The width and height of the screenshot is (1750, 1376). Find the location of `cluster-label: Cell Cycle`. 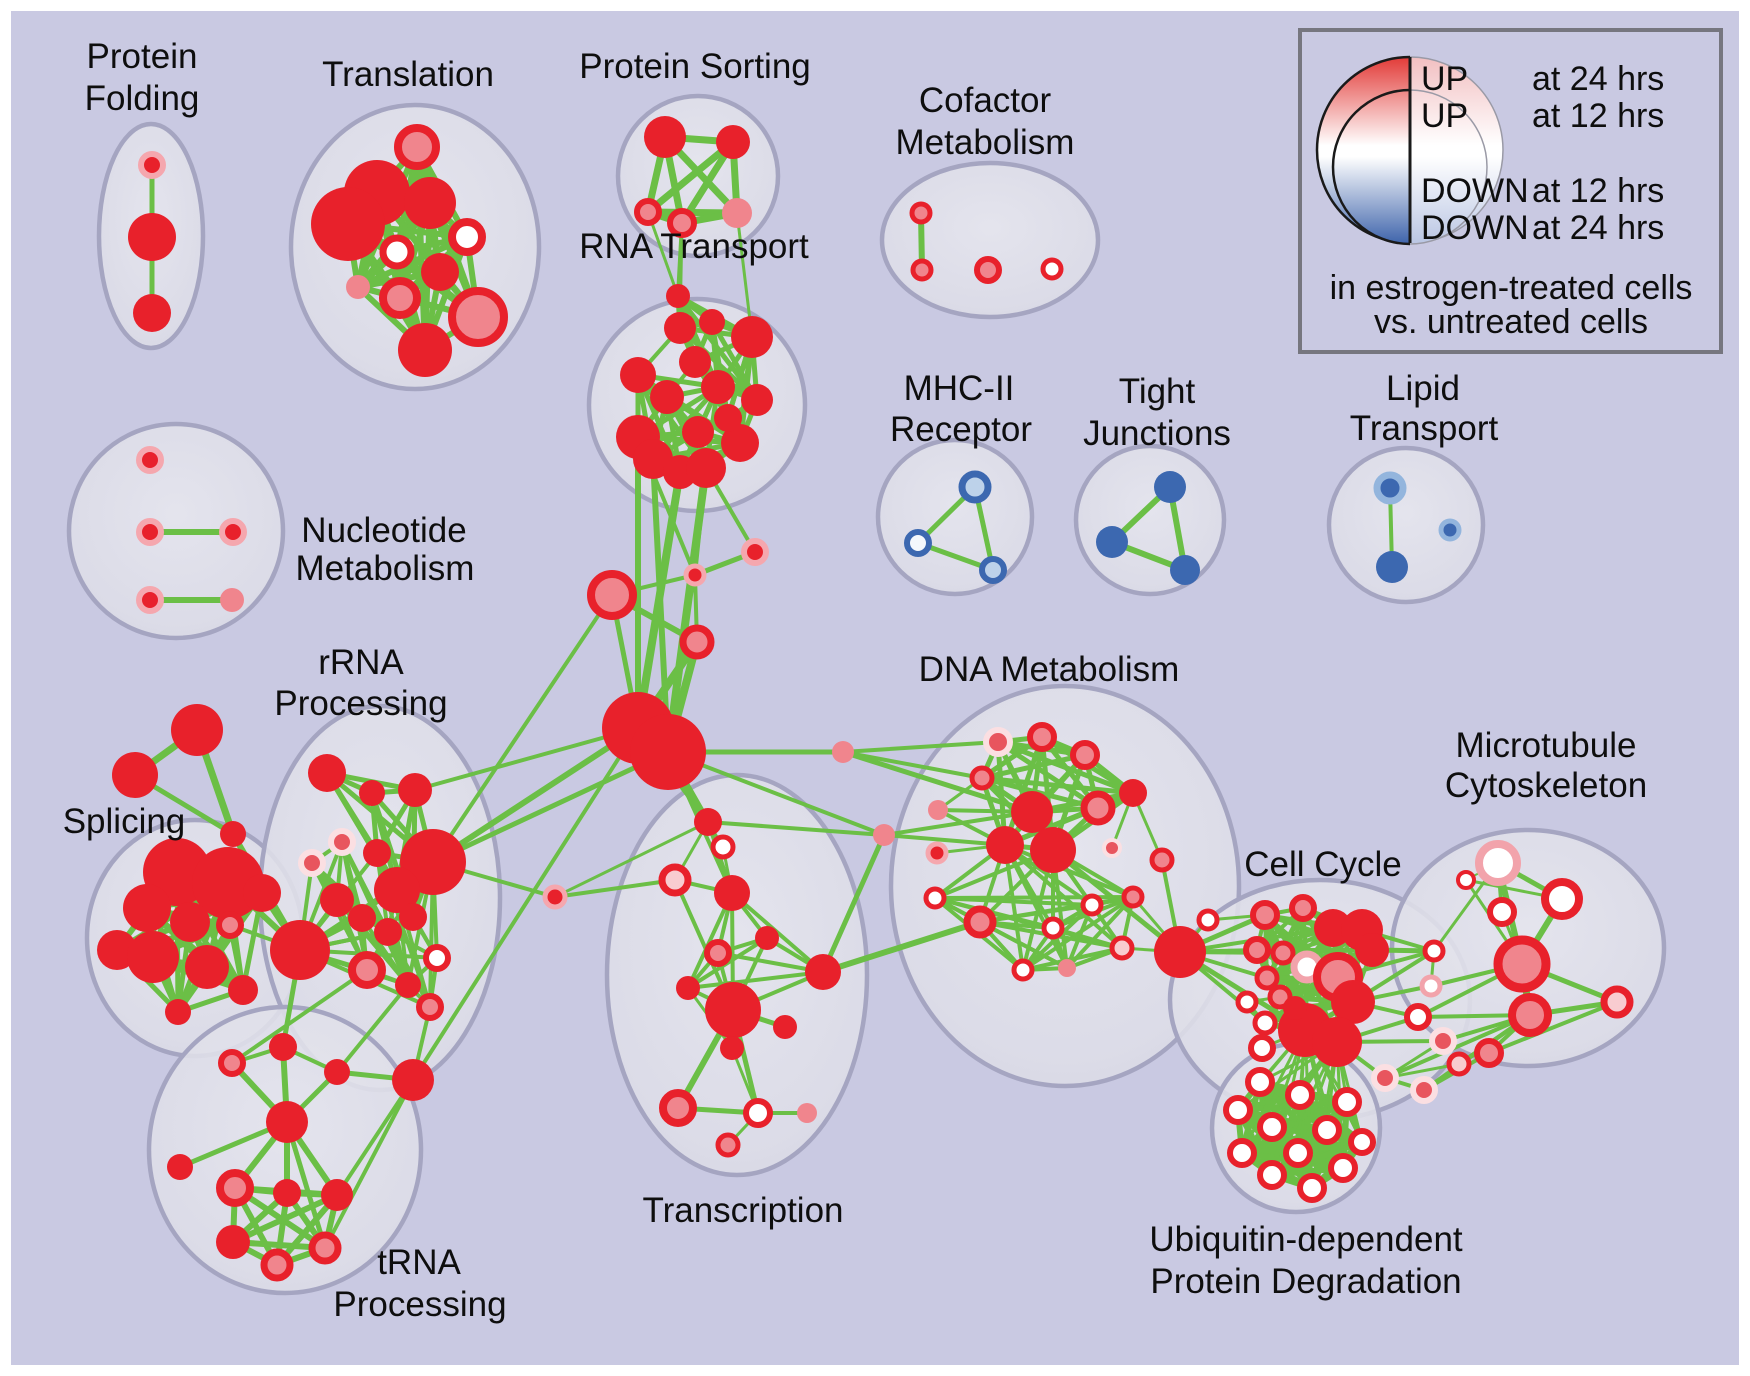

cluster-label: Cell Cycle is located at coordinates (1323, 864).